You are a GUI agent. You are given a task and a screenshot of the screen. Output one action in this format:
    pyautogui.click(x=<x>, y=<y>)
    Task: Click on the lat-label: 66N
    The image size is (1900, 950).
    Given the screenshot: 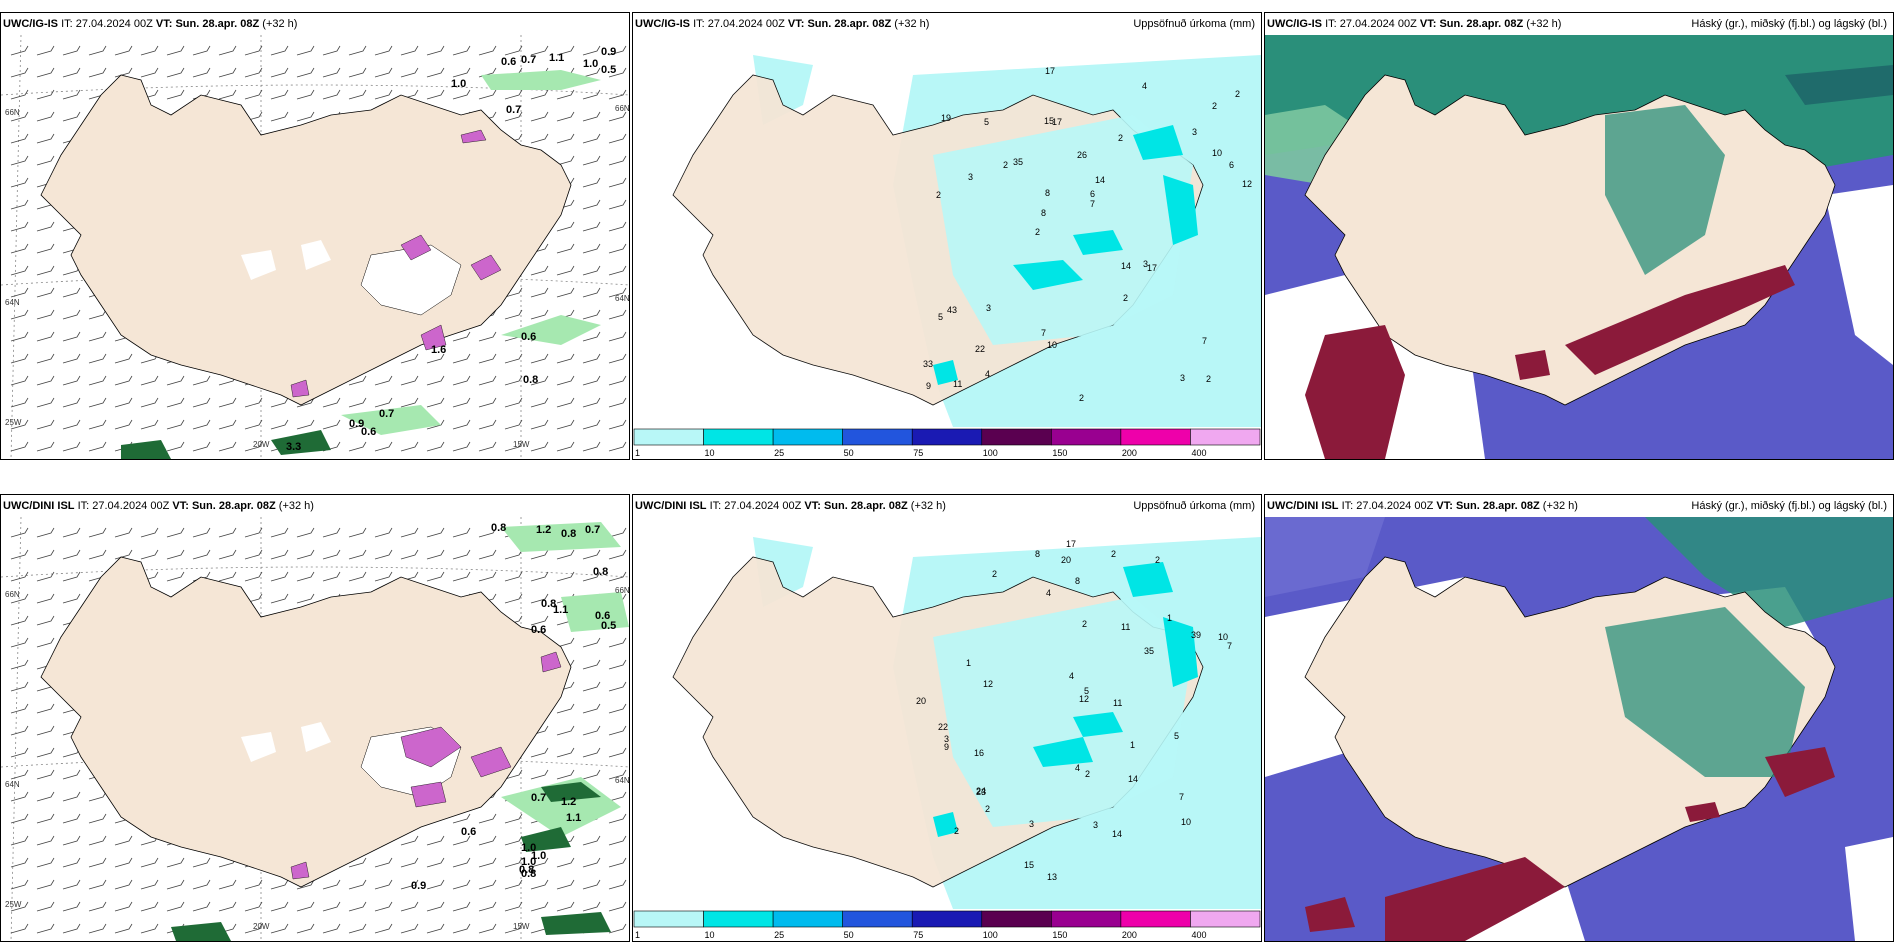 What is the action you would take?
    pyautogui.click(x=622, y=108)
    